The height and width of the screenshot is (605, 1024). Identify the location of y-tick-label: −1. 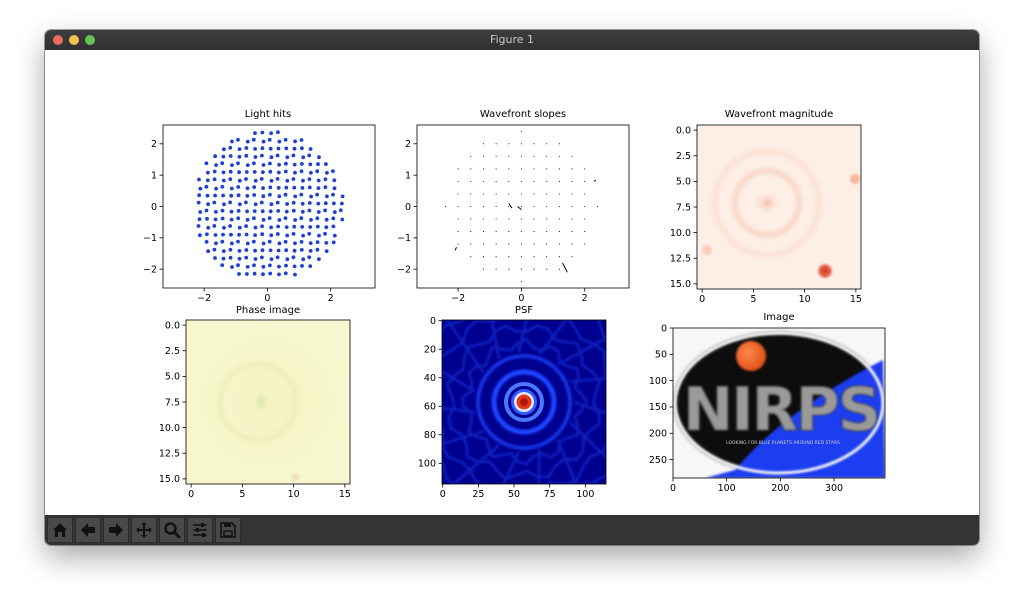
(404, 238).